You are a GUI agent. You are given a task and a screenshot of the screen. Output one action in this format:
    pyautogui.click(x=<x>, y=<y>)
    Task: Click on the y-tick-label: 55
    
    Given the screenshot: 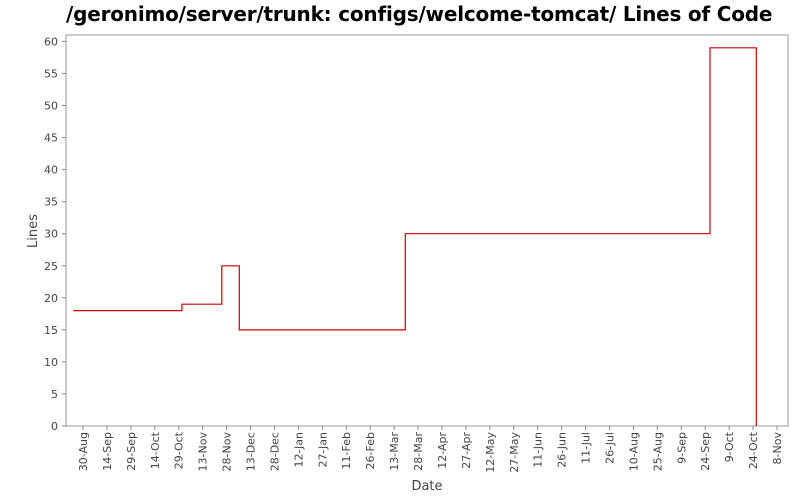 What is the action you would take?
    pyautogui.click(x=51, y=73)
    